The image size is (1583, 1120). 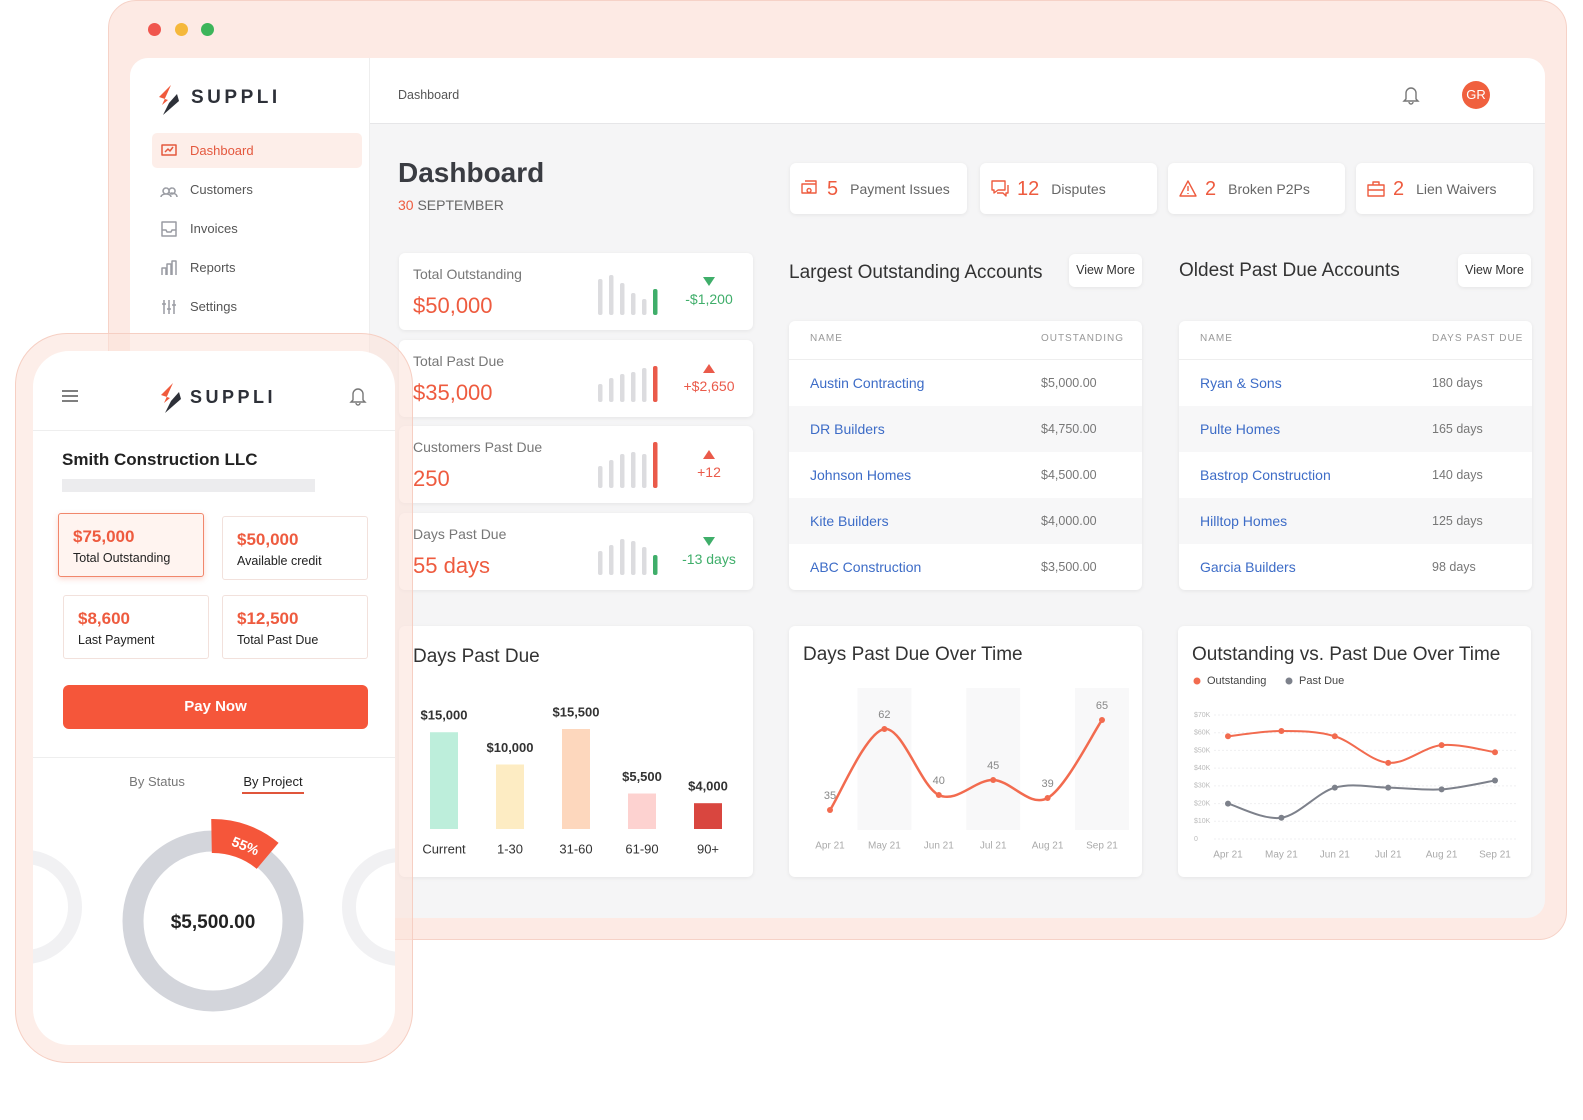 What do you see at coordinates (273, 781) in the screenshot?
I see `tab: By Project` at bounding box center [273, 781].